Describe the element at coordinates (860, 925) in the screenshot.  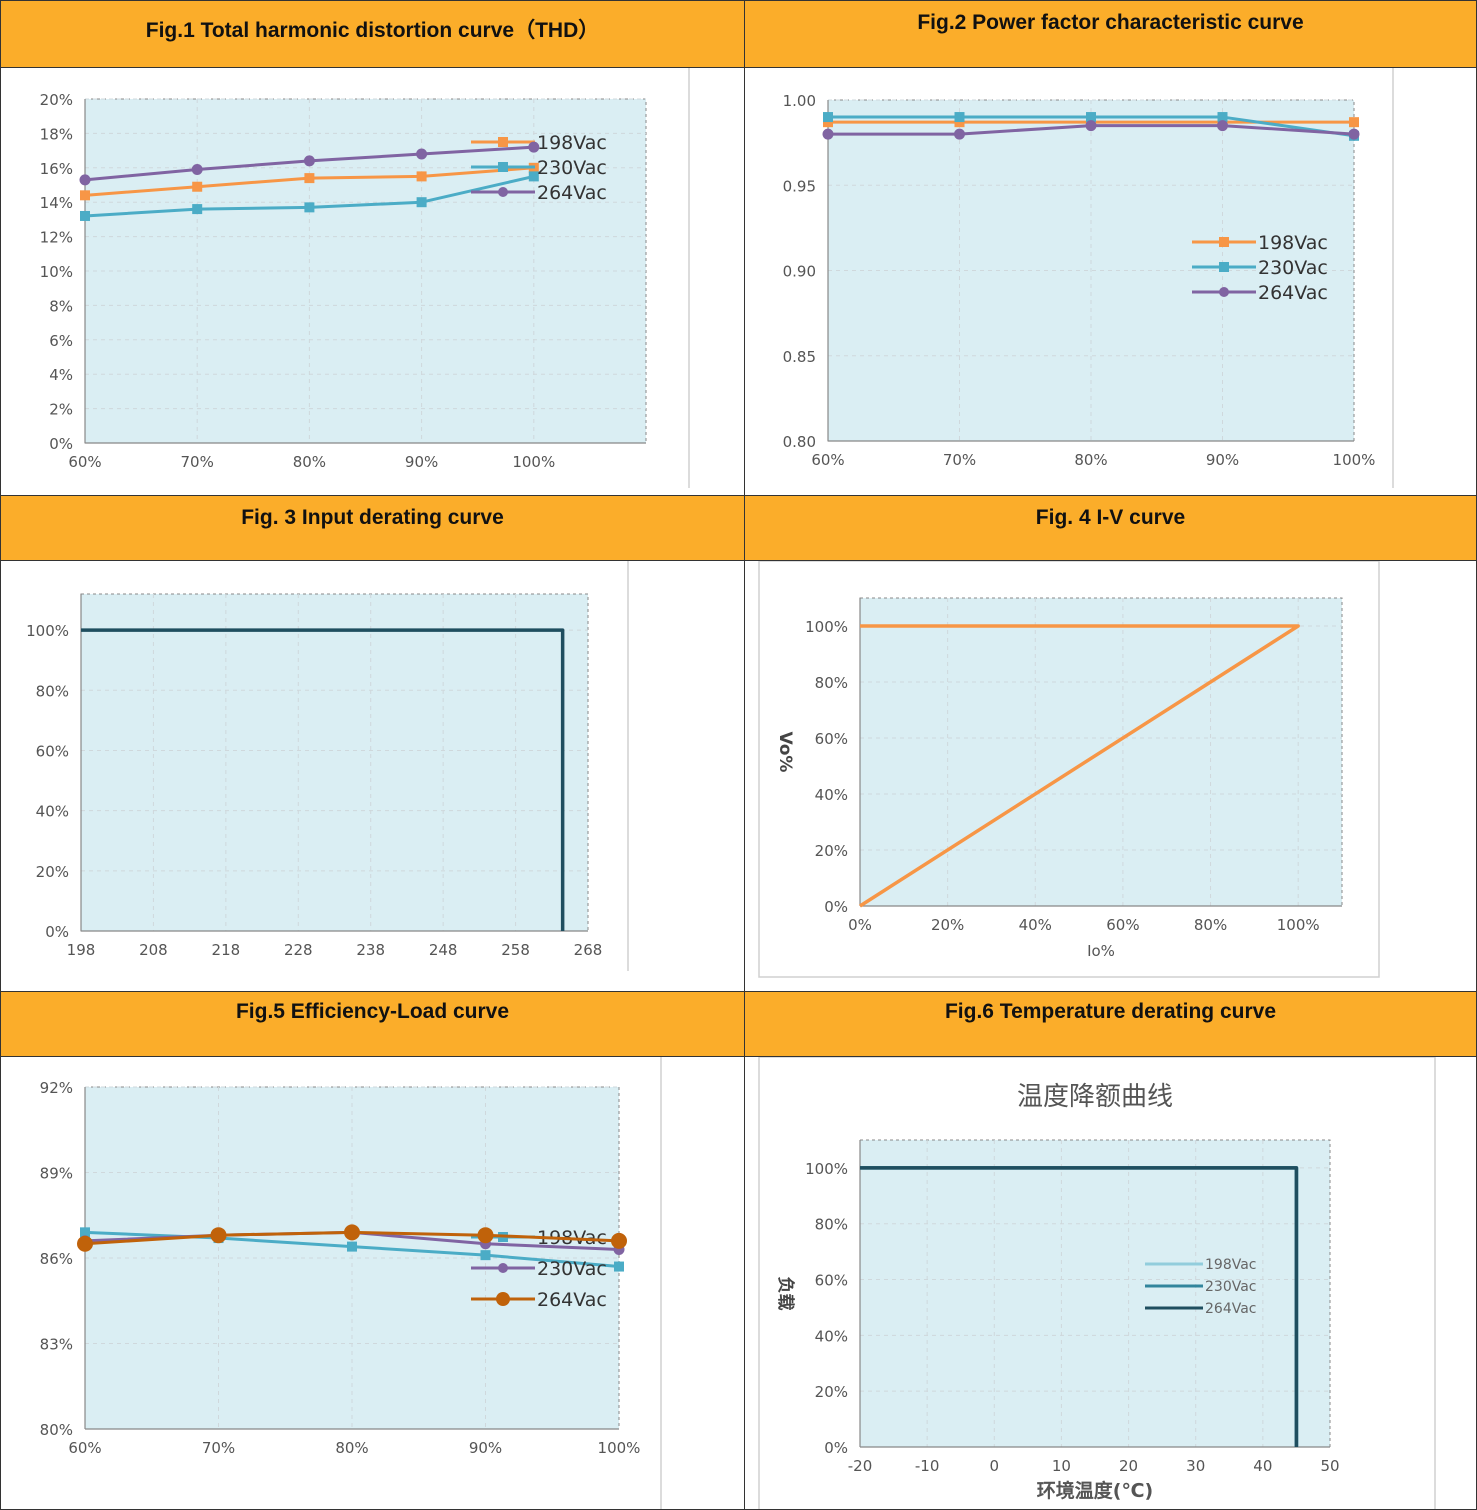
I see `x-tick-label: 0%` at that location.